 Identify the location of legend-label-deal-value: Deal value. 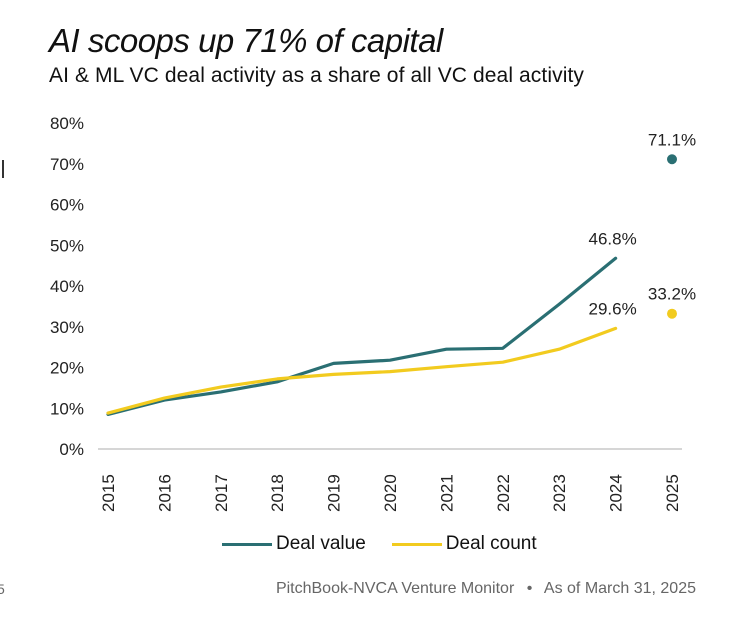
(321, 543).